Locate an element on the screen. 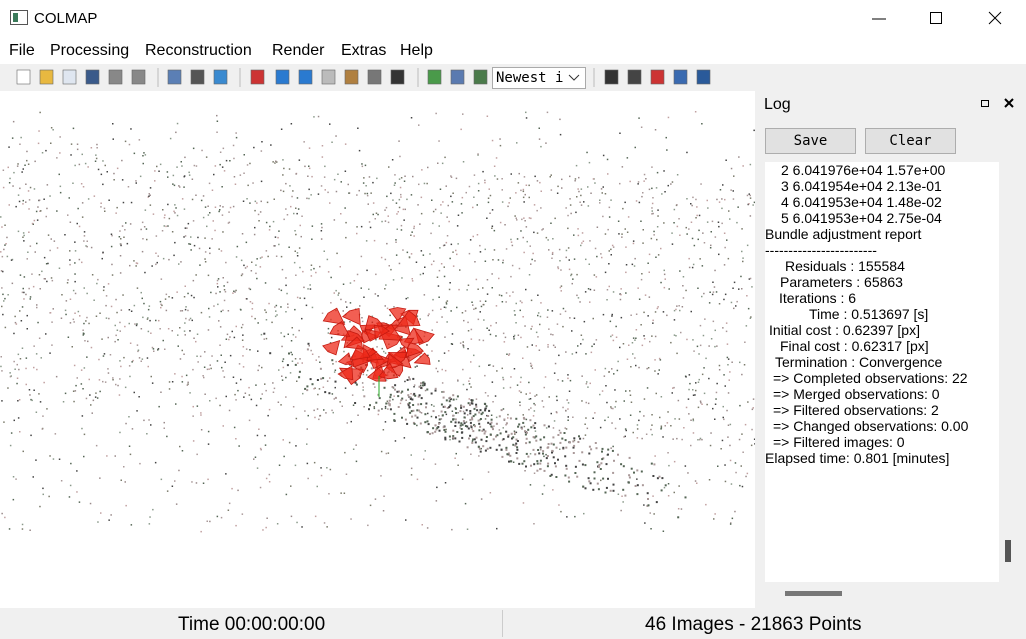 Image resolution: width=1026 pixels, height=639 pixels. menu-item: Reconstruction is located at coordinates (198, 50).